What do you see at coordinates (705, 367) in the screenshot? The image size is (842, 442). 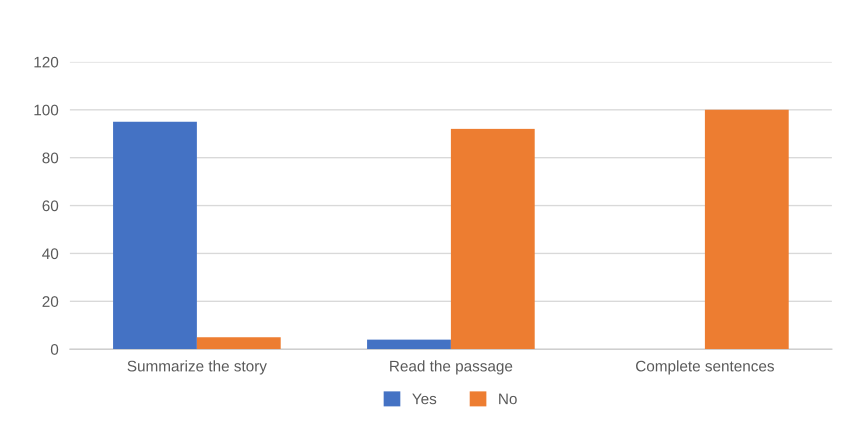 I see `x-tick-label: Complete sentences` at bounding box center [705, 367].